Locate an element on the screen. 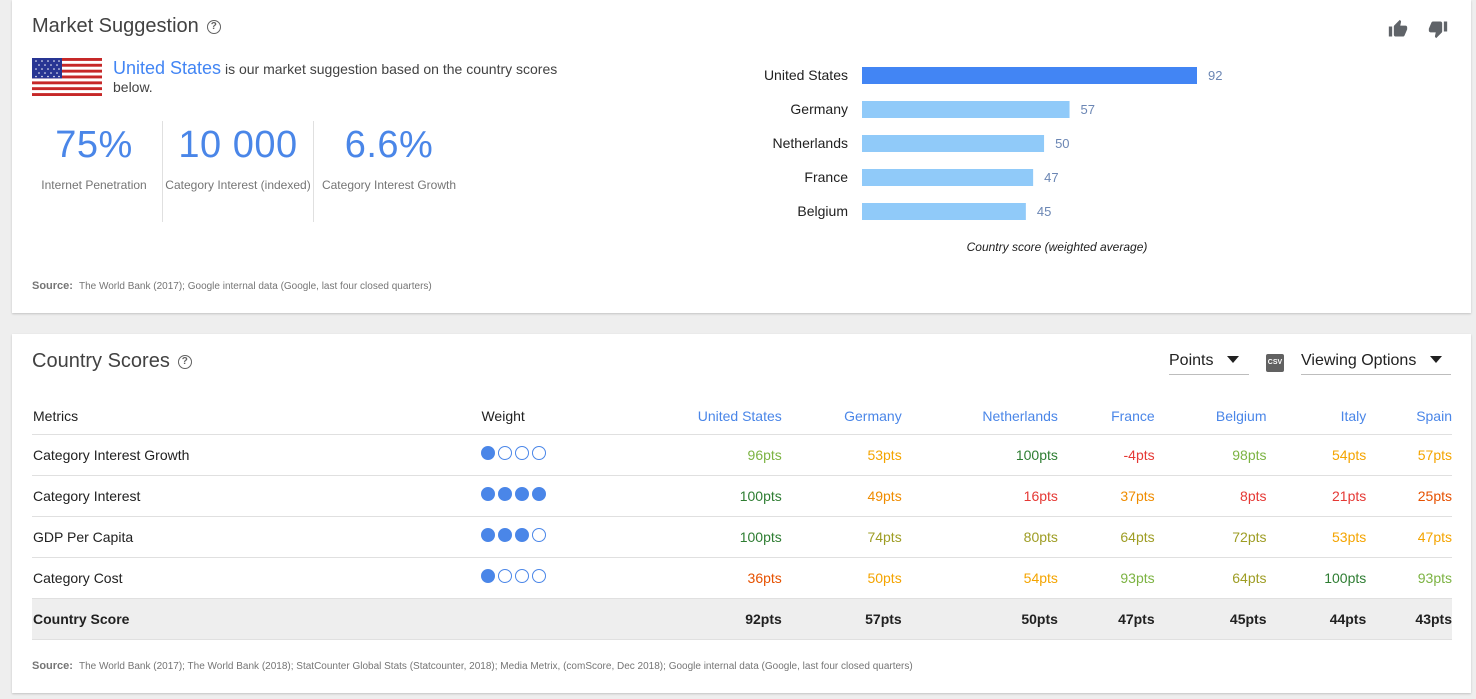 Image resolution: width=1476 pixels, height=699 pixels. score-cell: 36pts is located at coordinates (729, 578).